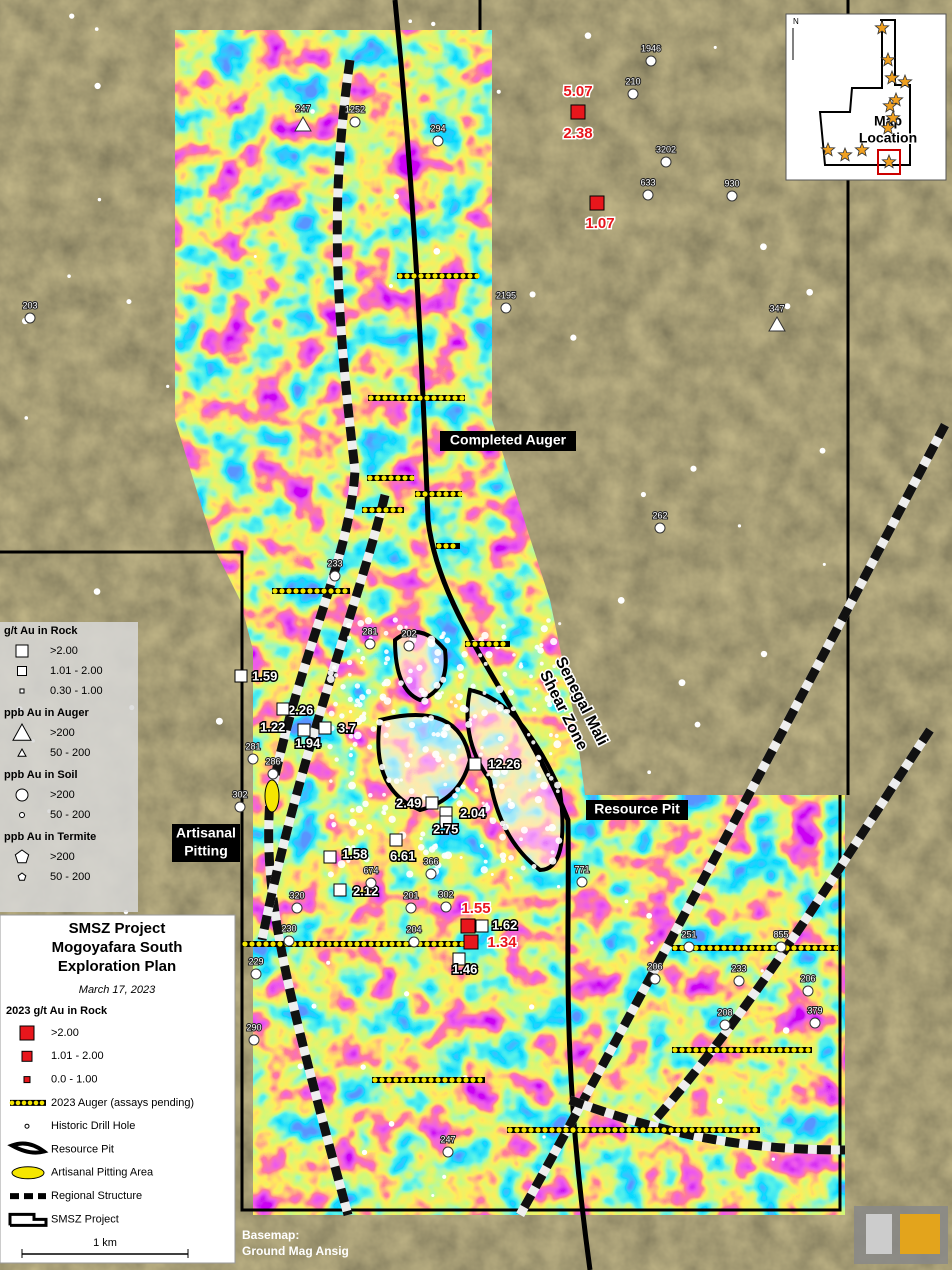 This screenshot has height=1270, width=952. I want to click on rock-label: 2.75, so click(445, 828).